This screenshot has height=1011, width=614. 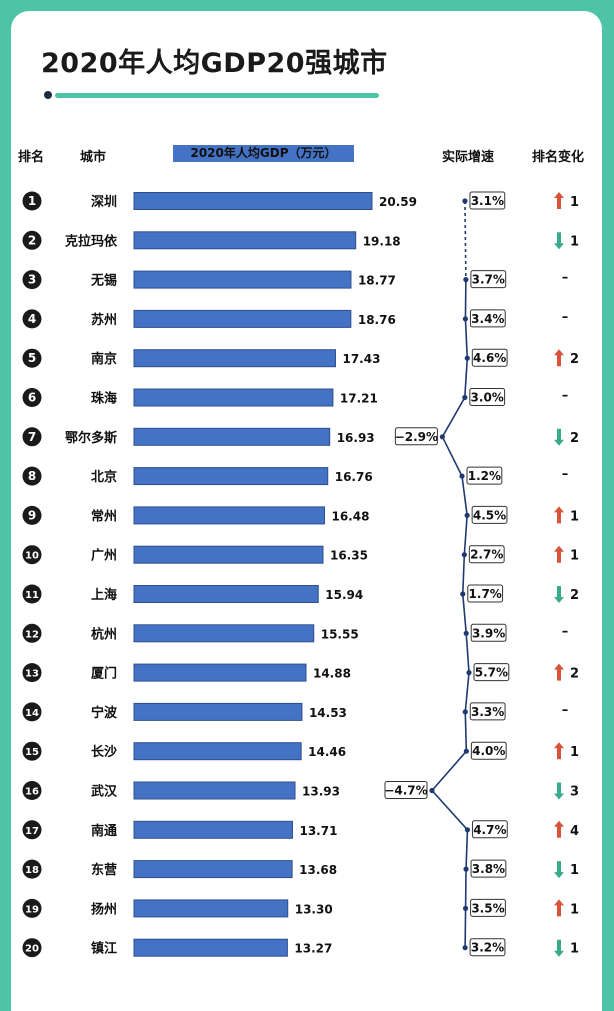 What do you see at coordinates (485, 594) in the screenshot?
I see `growth-value-label: 1.7%` at bounding box center [485, 594].